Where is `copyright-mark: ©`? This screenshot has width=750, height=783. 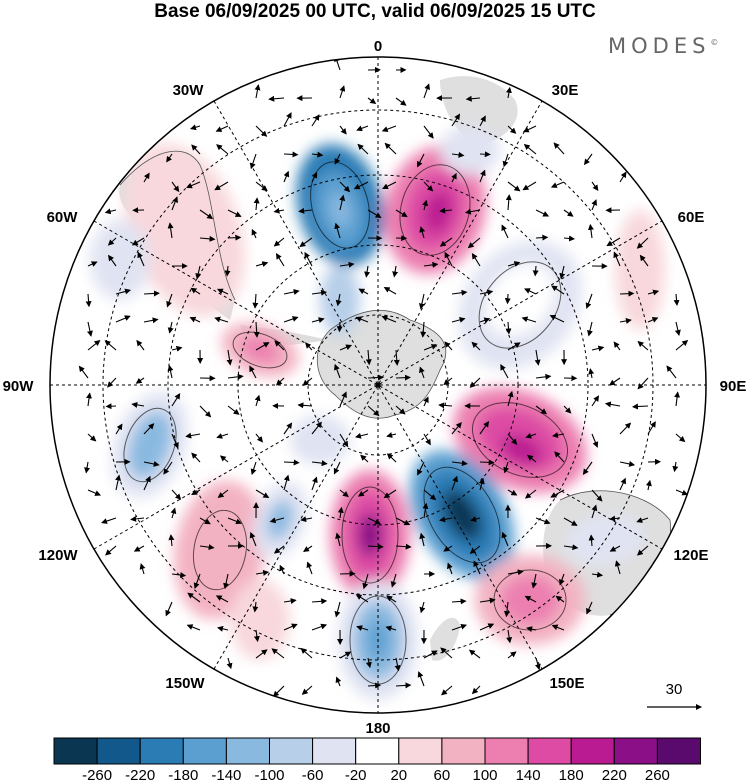
copyright-mark: © is located at coordinates (714, 42).